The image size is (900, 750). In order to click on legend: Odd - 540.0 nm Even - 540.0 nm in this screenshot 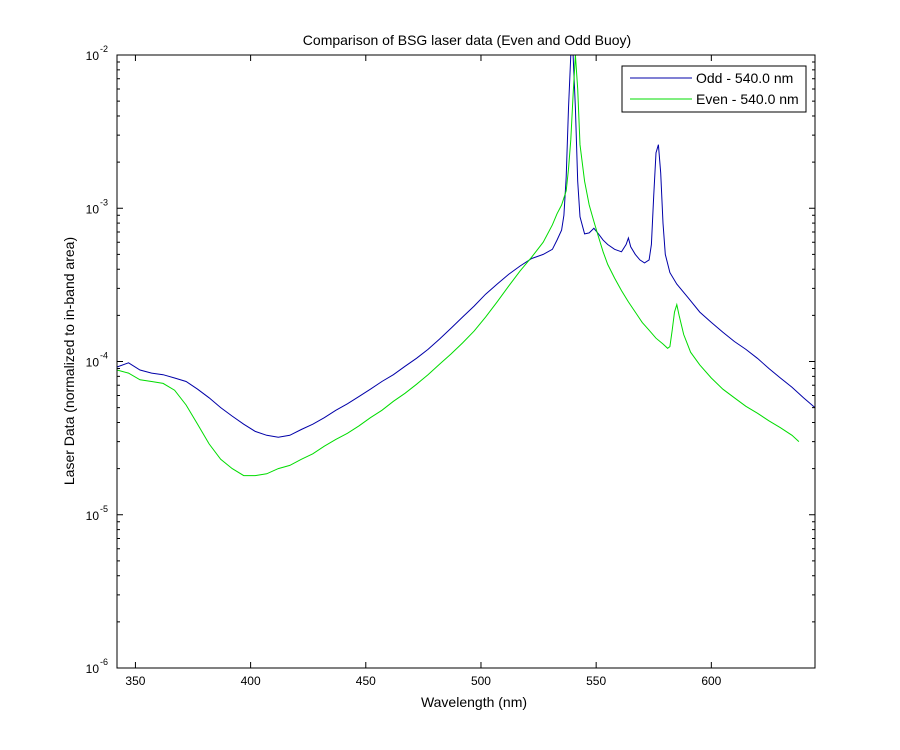, I will do `click(714, 89)`.